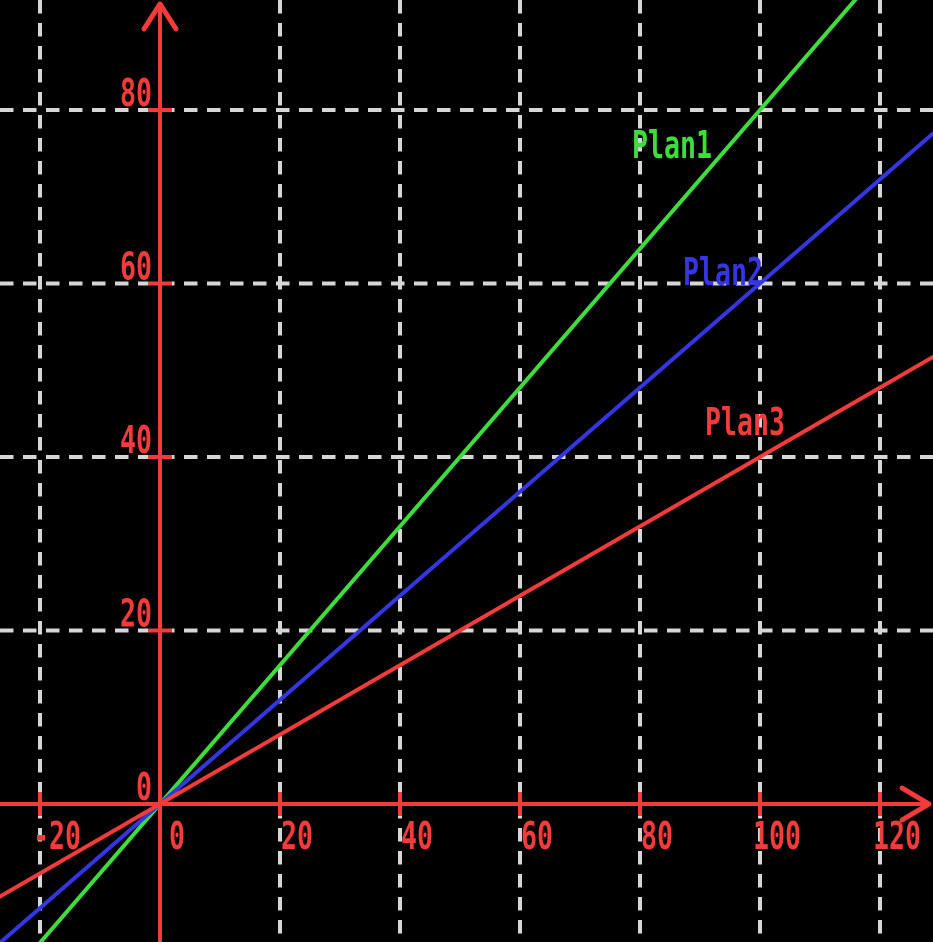 Image resolution: width=933 pixels, height=942 pixels. Describe the element at coordinates (160, 16) in the screenshot. I see `y-axis-arrow-icon` at that location.